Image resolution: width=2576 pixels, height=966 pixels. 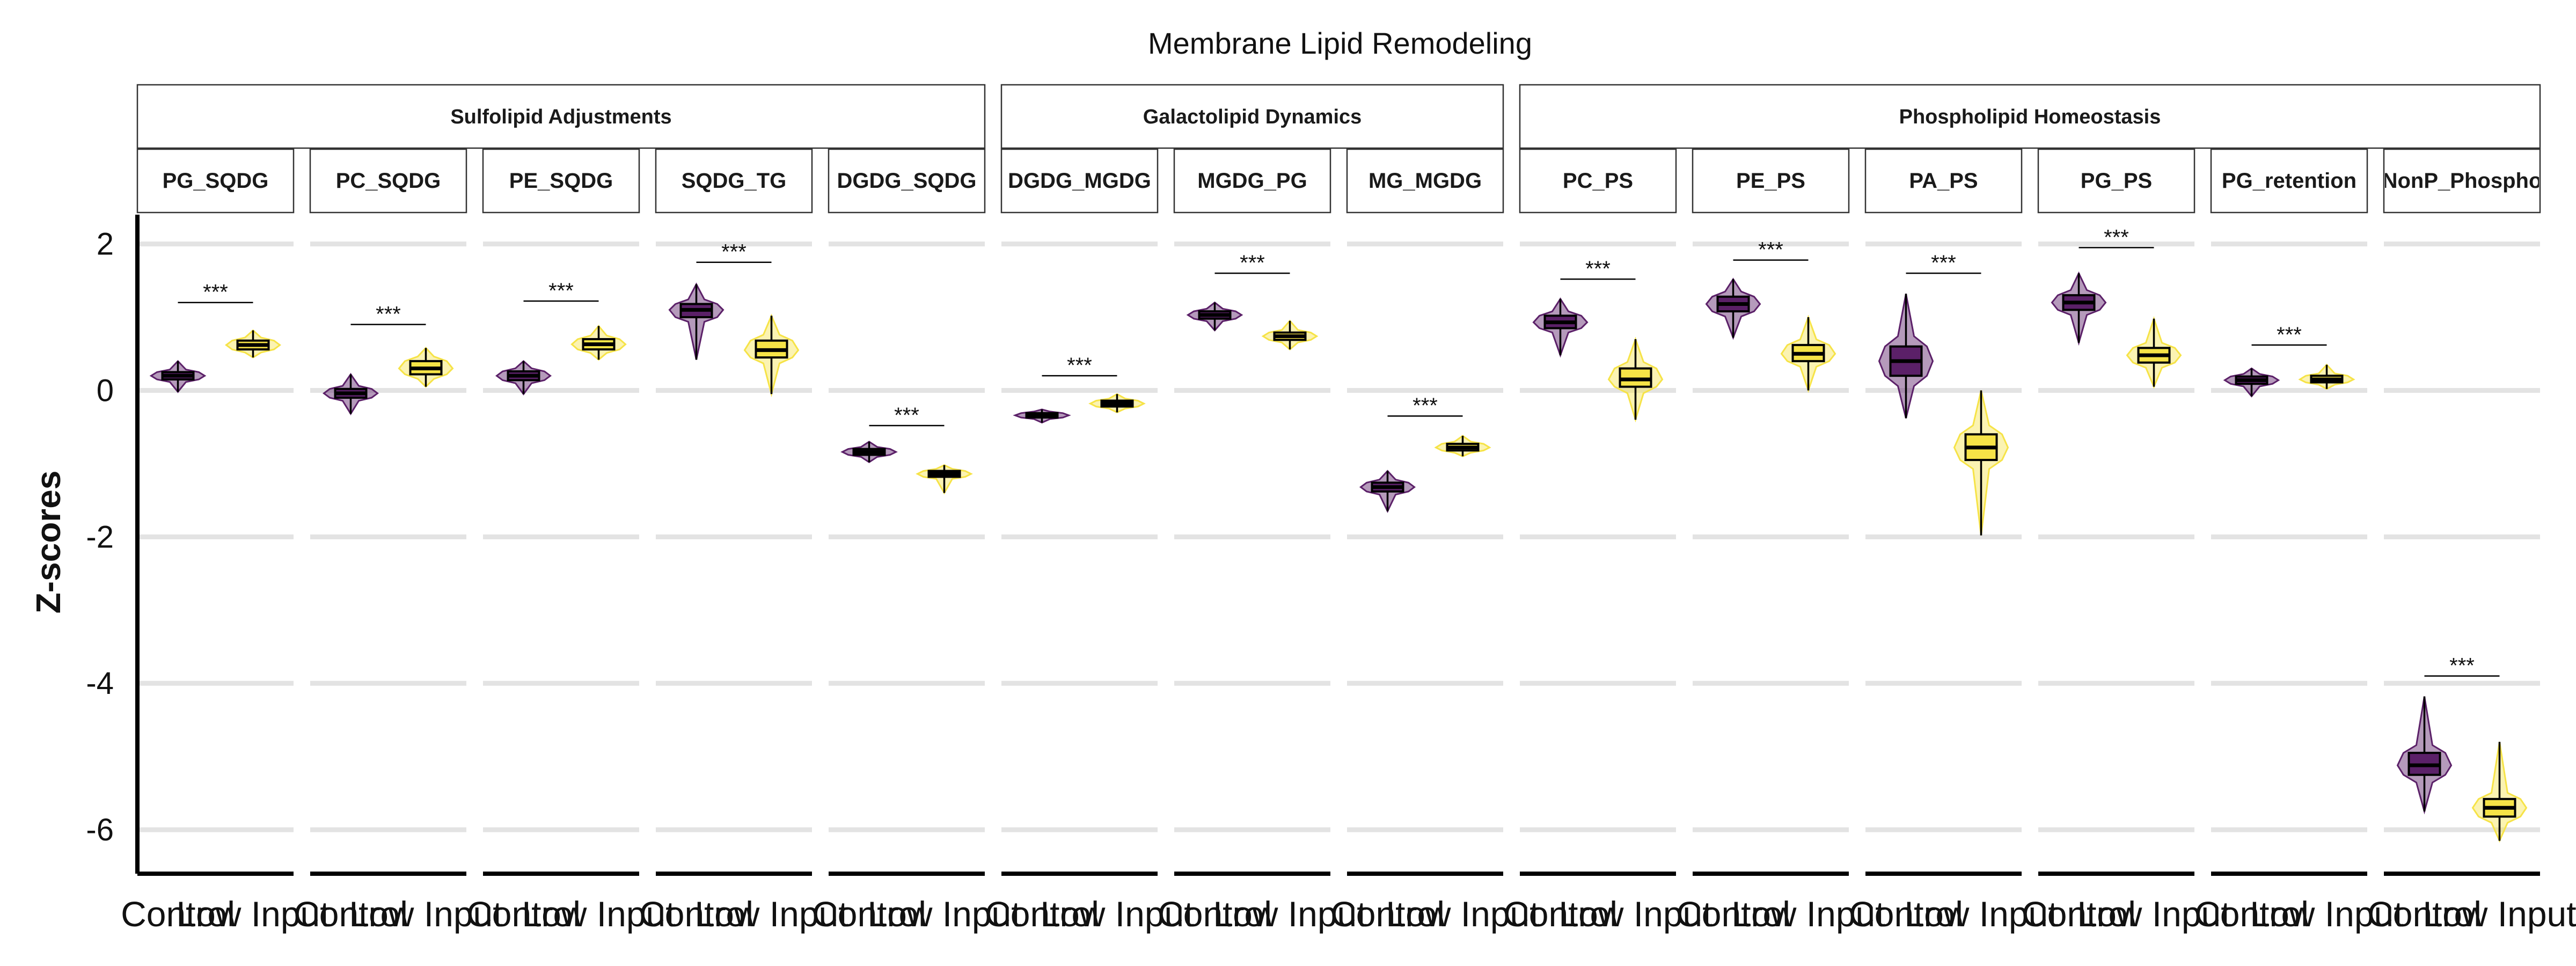 I want to click on panel-strip-label: MG_MGDG, so click(x=1425, y=181).